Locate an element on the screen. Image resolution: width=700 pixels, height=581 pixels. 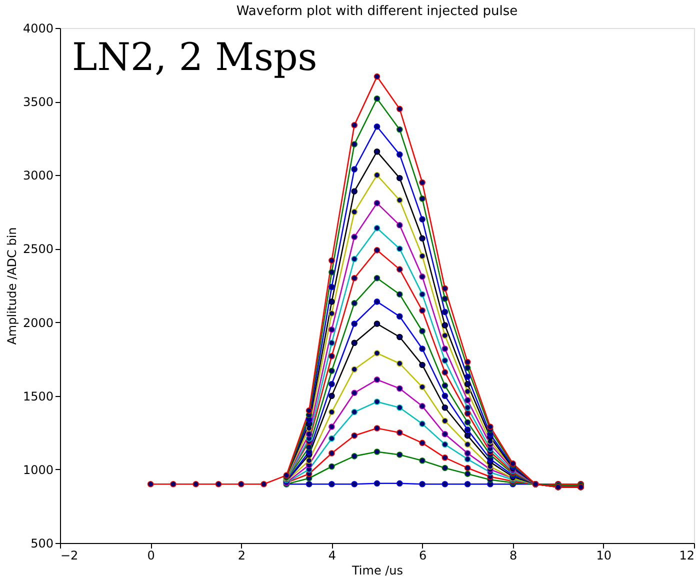
chart-title: Waveform plot with different injected pulse is located at coordinates (377, 11).